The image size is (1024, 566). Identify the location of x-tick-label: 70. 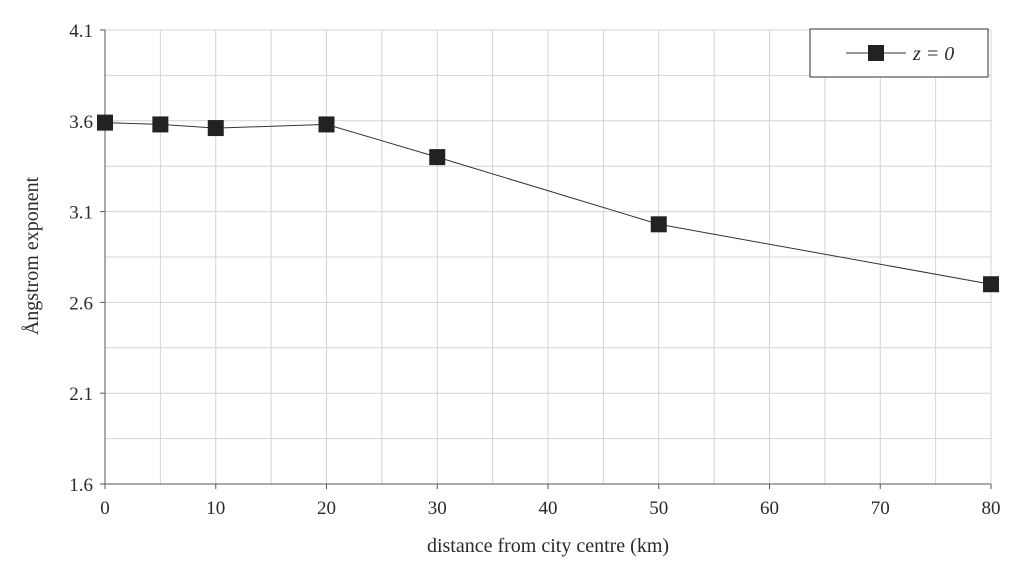
(880, 508).